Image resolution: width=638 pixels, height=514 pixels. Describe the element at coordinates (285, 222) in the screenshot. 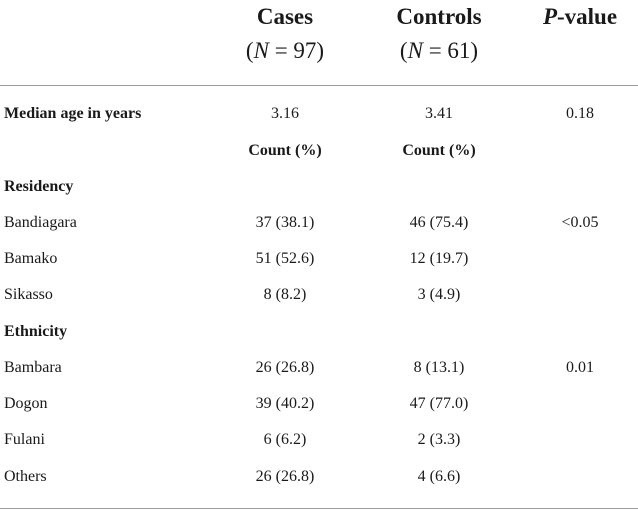

I see `cell-cases: 37 (38.1)` at that location.